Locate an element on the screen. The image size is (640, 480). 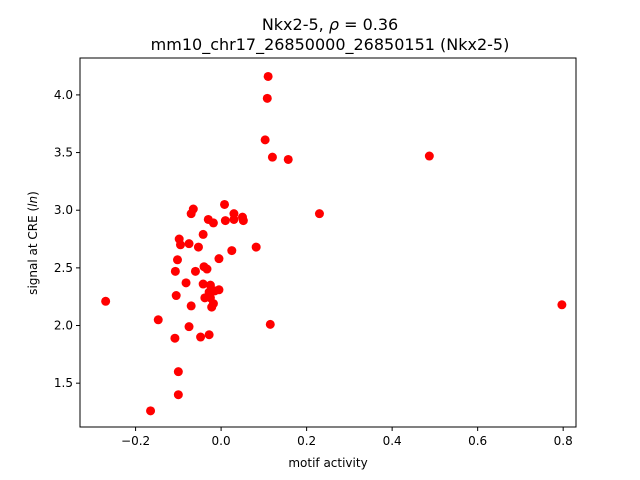
x-tick-label: −0.2 is located at coordinates (135, 441).